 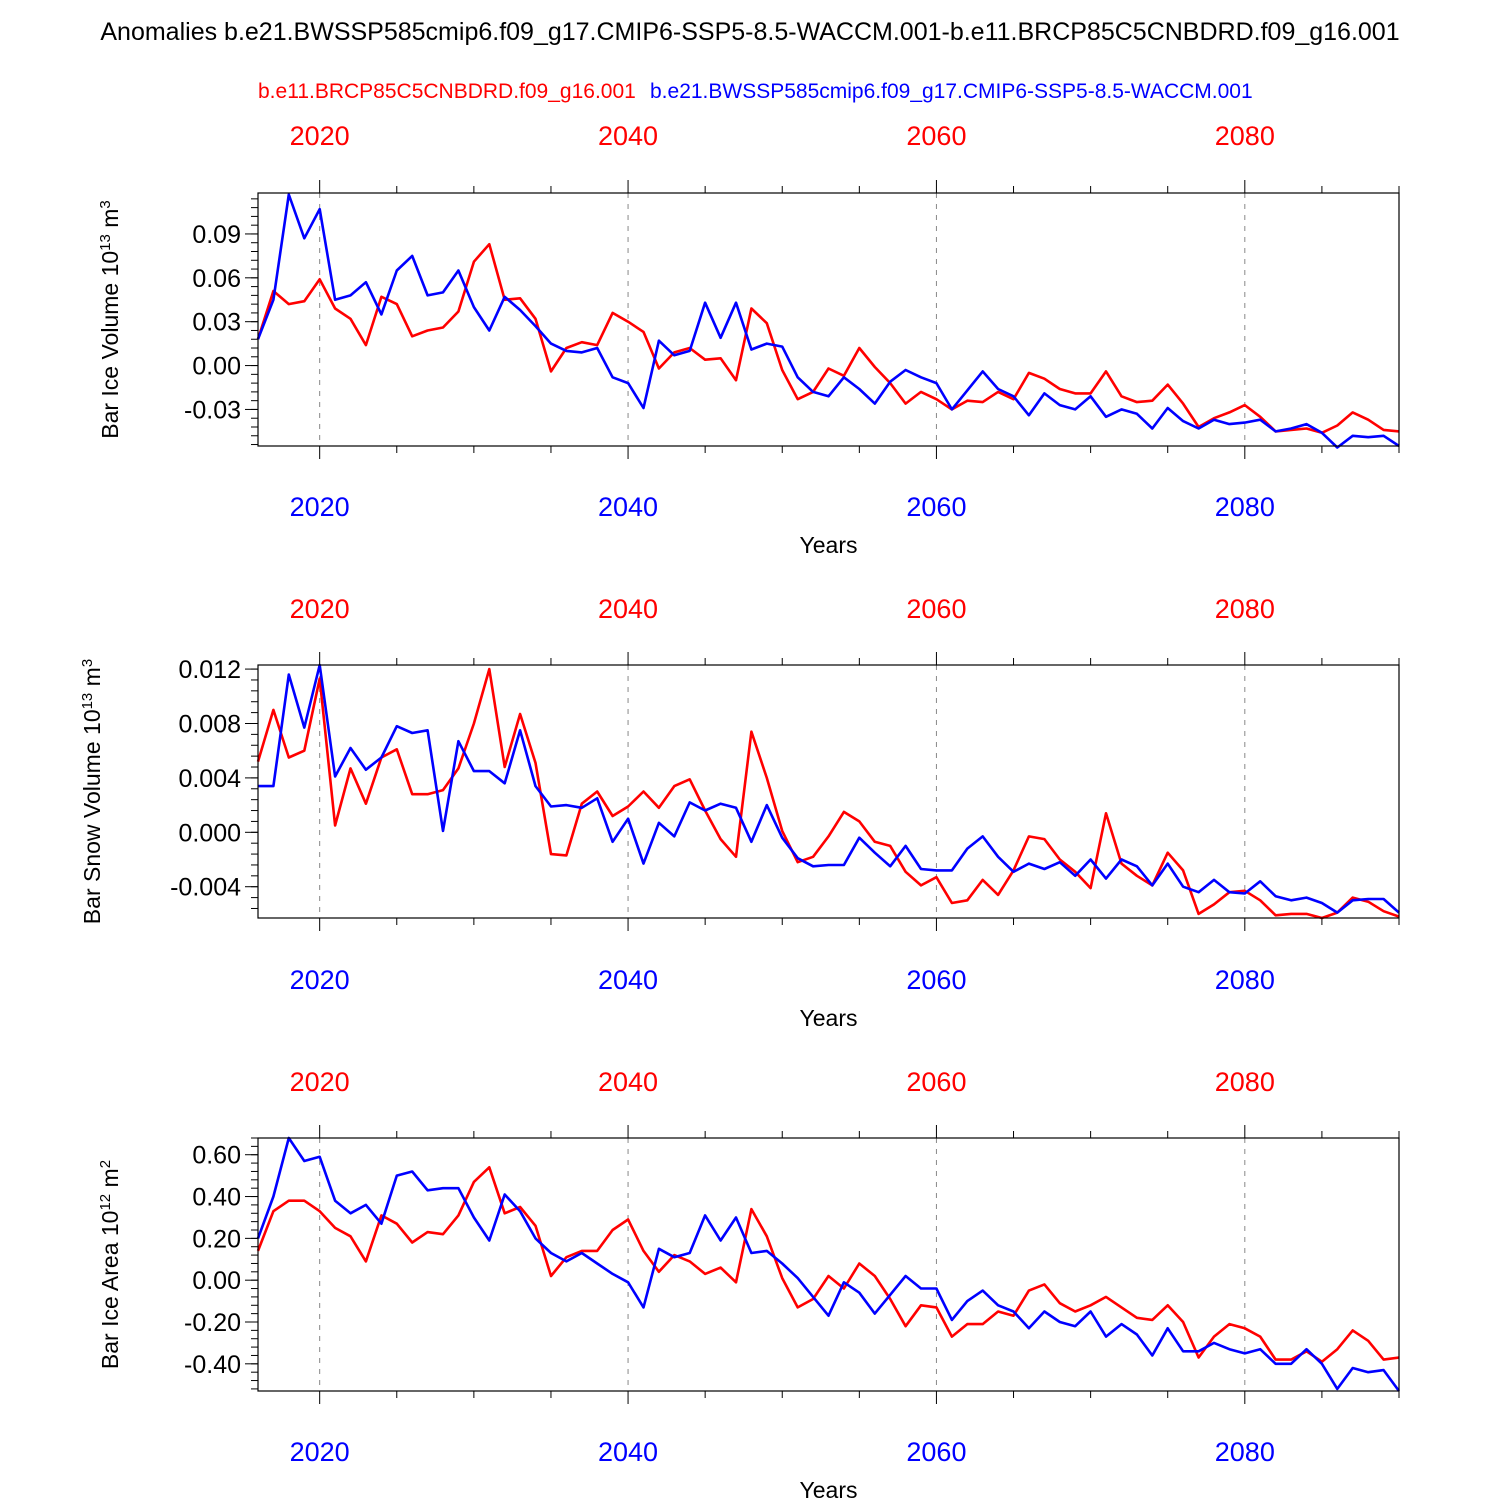 I want to click on y-tick-label: 0.012, so click(x=209, y=670).